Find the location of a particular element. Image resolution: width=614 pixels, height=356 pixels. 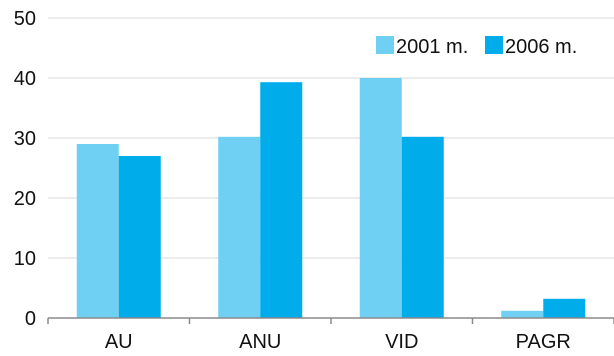

x-tick-label: VID is located at coordinates (401, 342).